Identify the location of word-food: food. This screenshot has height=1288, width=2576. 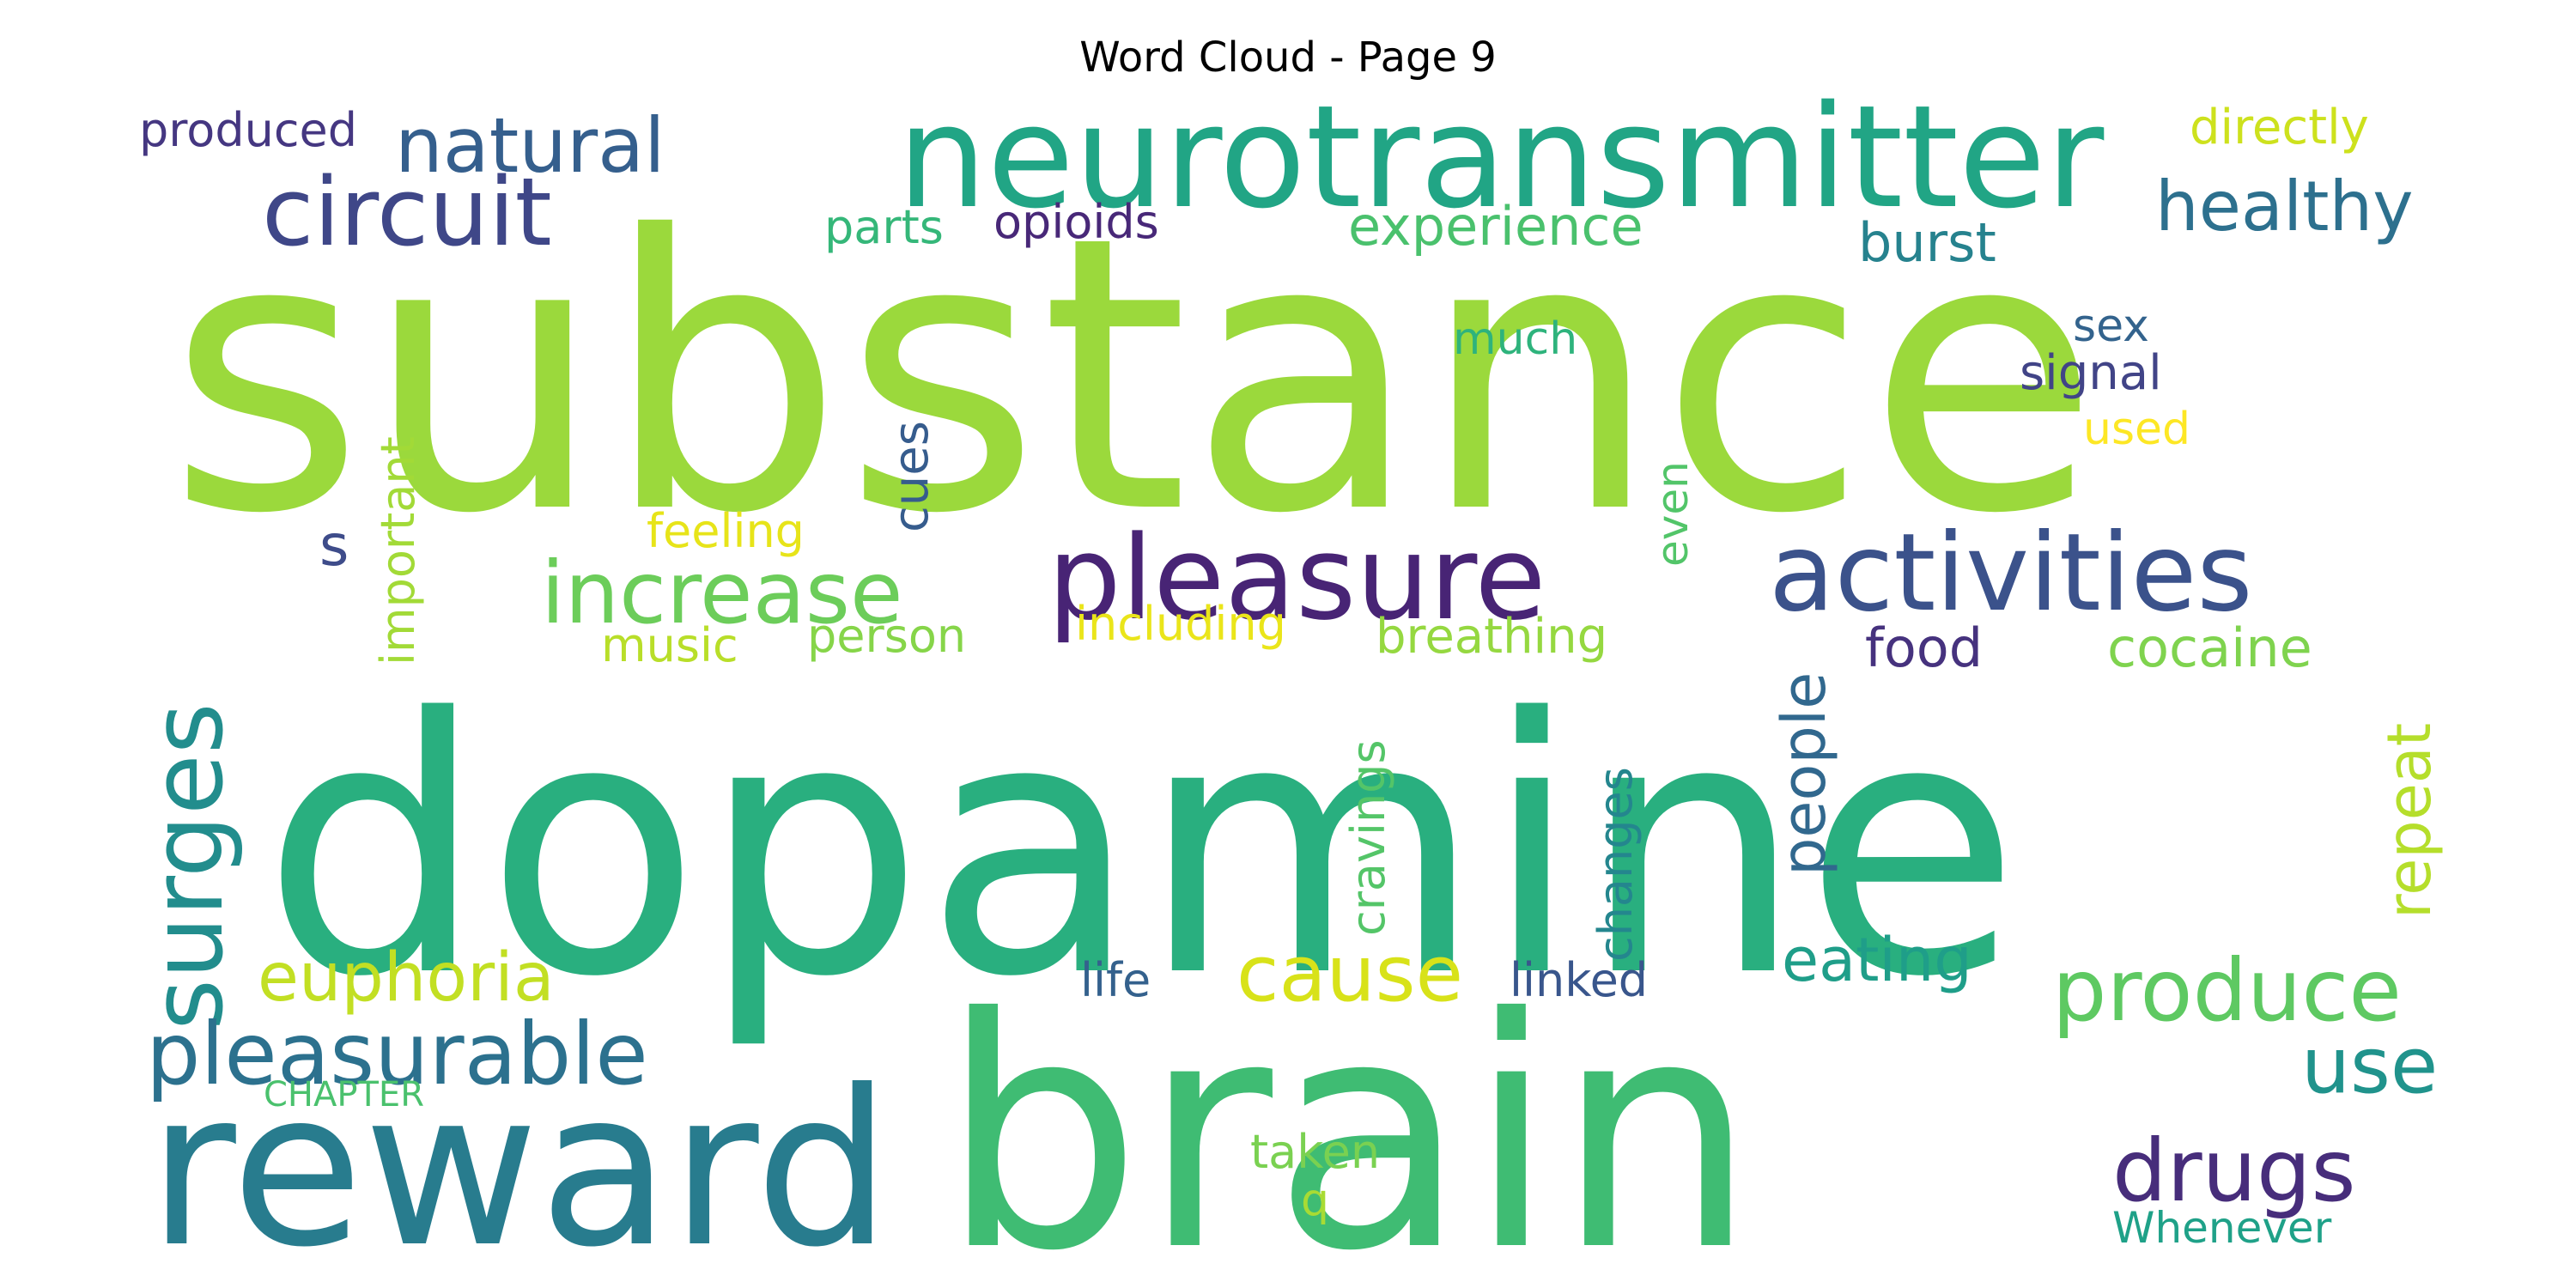
(1924, 648).